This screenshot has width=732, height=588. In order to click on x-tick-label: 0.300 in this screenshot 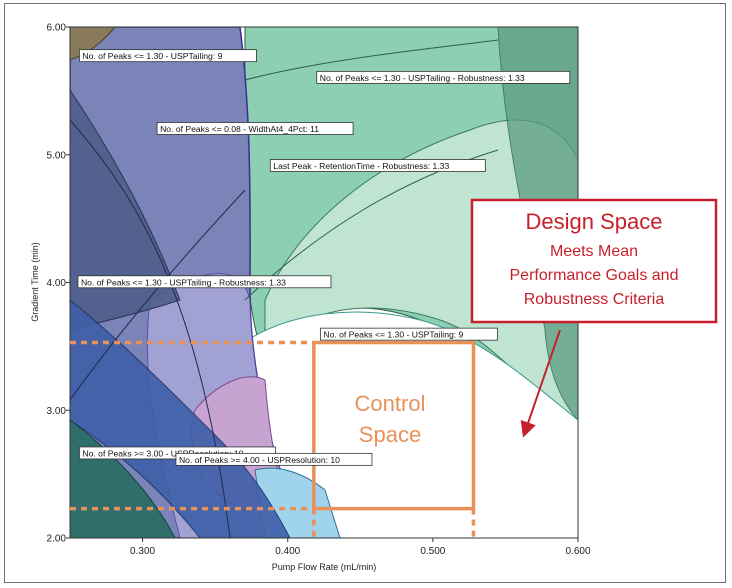, I will do `click(142, 551)`.